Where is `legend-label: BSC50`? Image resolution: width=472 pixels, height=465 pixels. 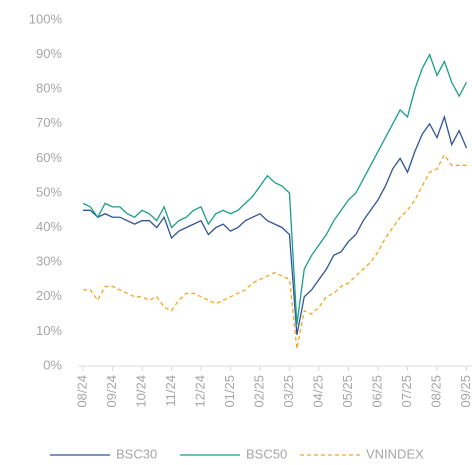 legend-label: BSC50 is located at coordinates (266, 453).